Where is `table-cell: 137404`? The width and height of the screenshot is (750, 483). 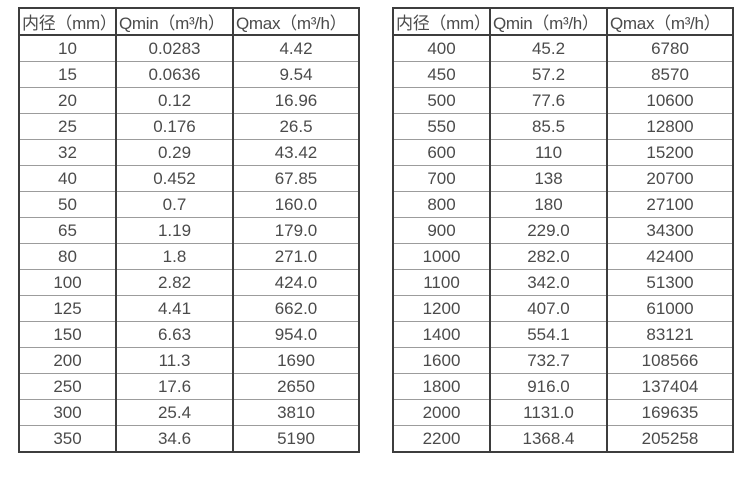
table-cell: 137404 is located at coordinates (670, 386).